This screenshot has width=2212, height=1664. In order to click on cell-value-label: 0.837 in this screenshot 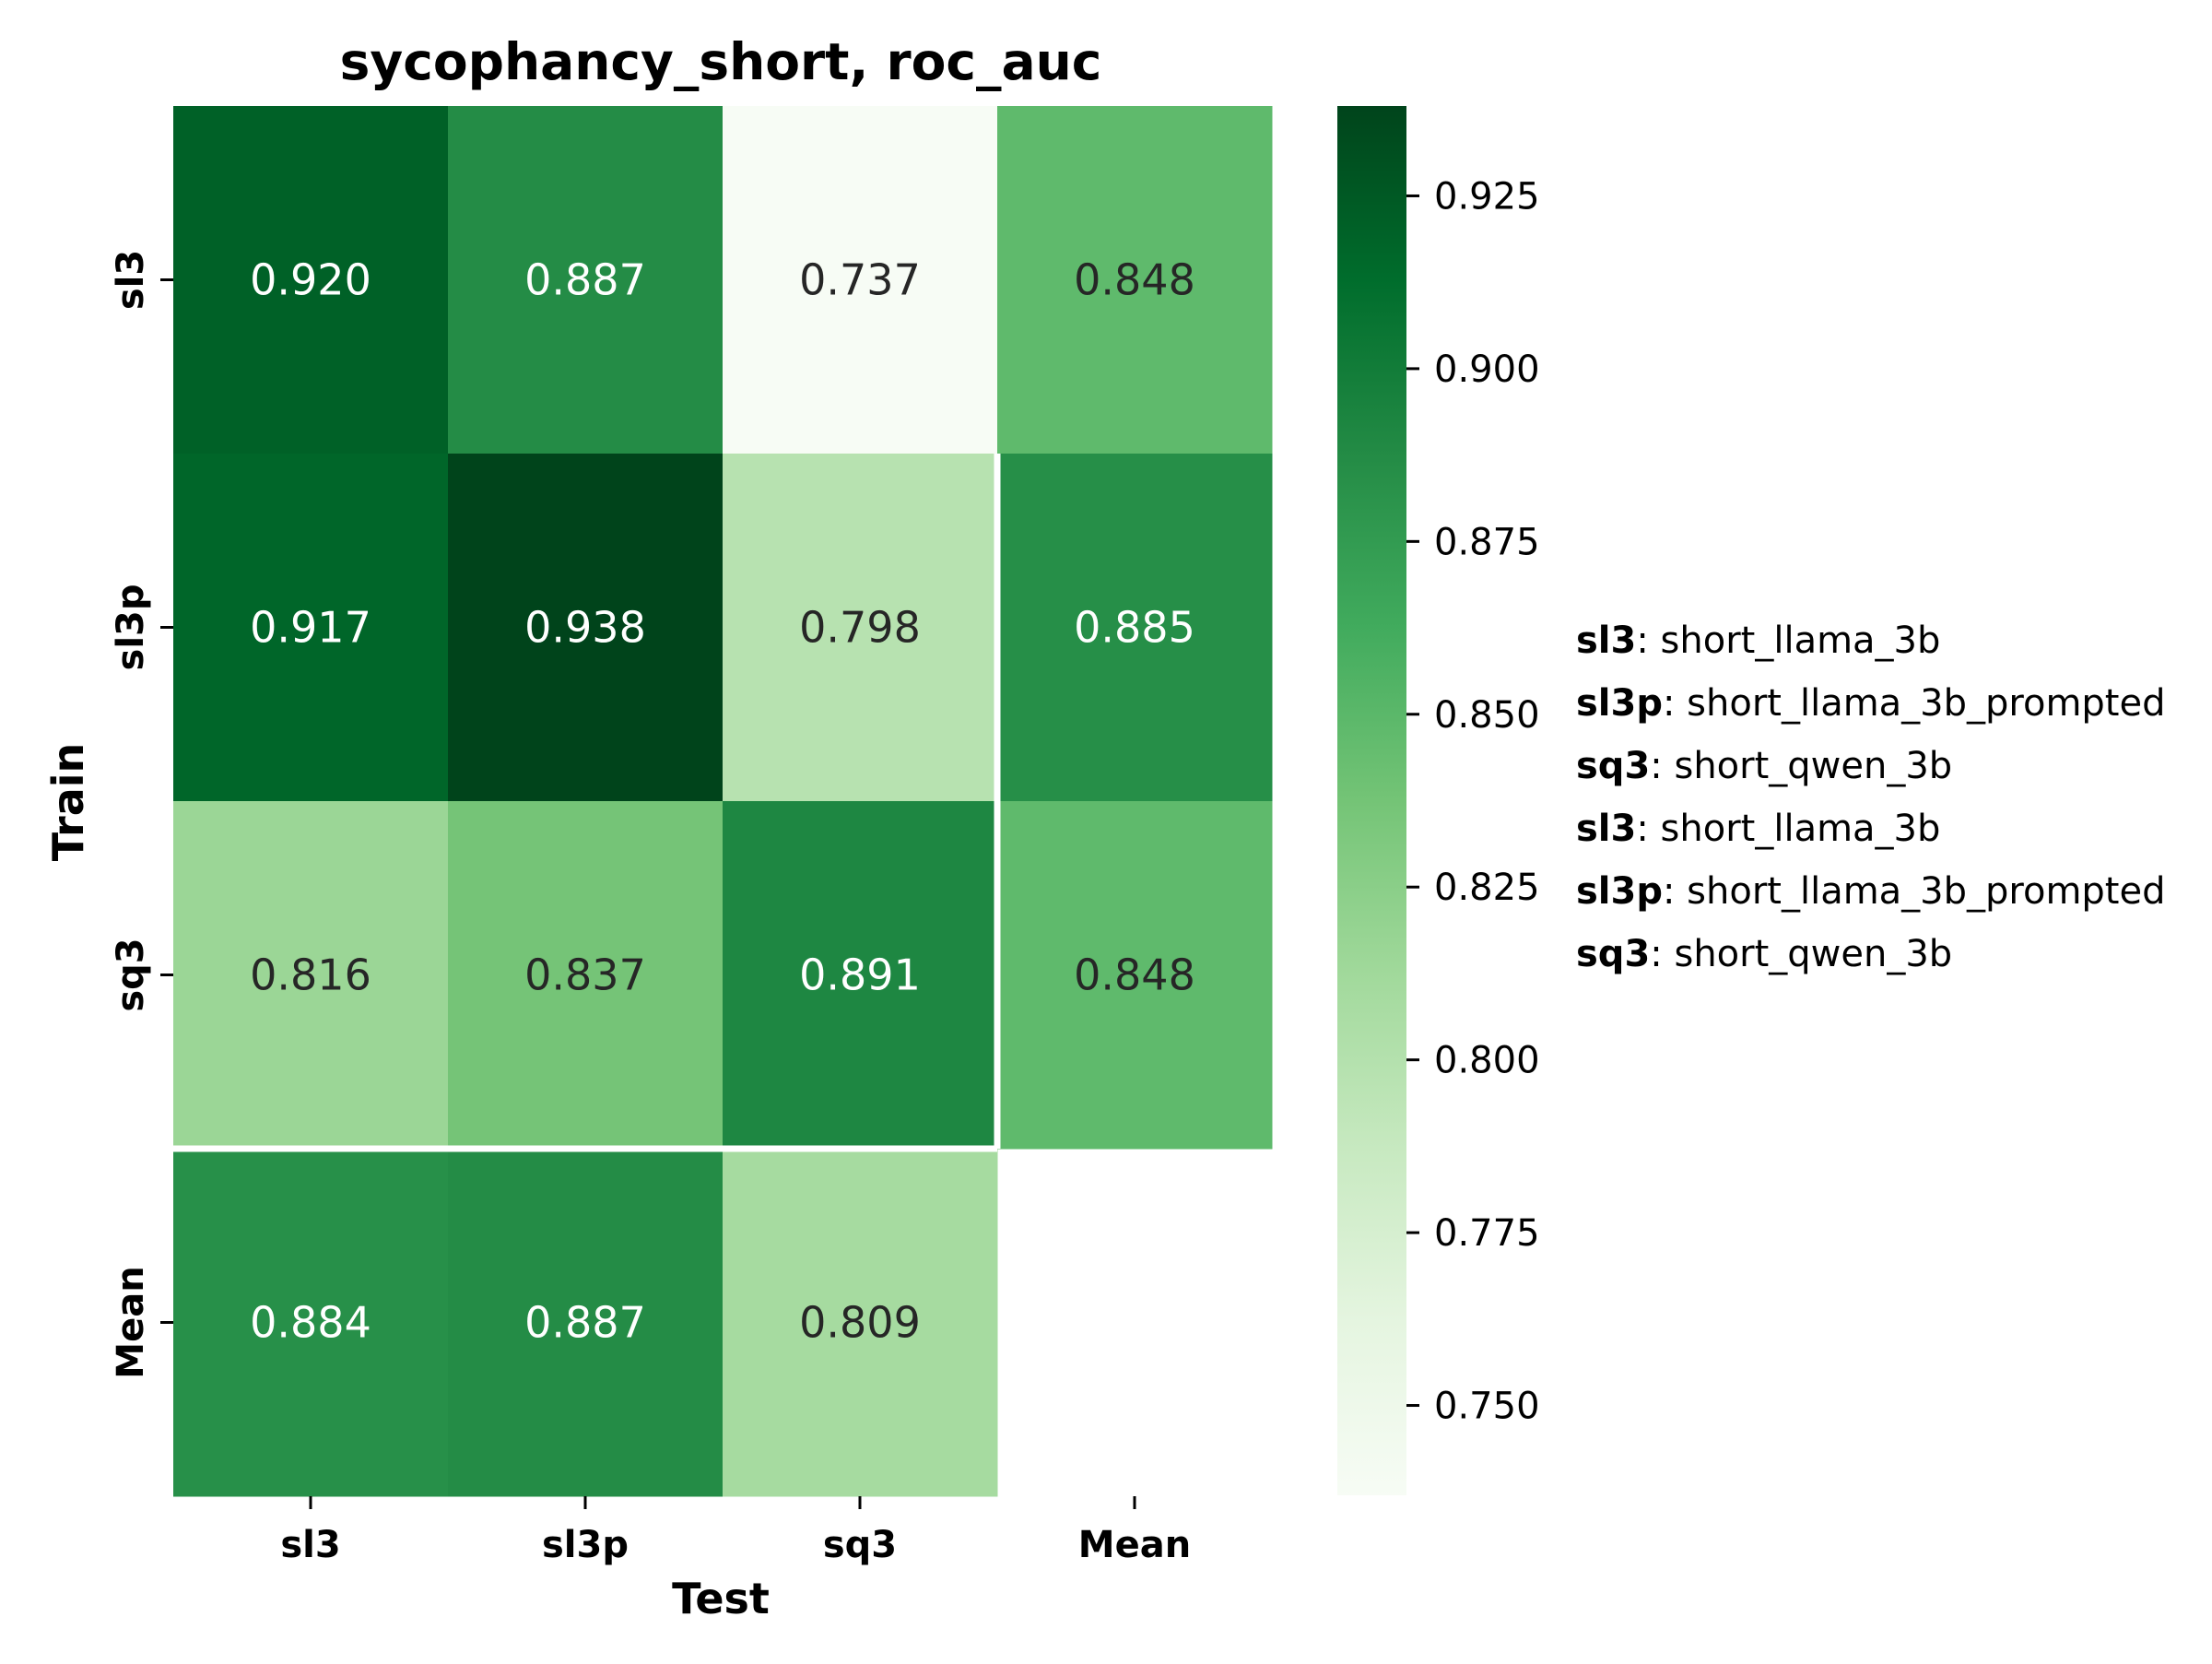, I will do `click(585, 975)`.